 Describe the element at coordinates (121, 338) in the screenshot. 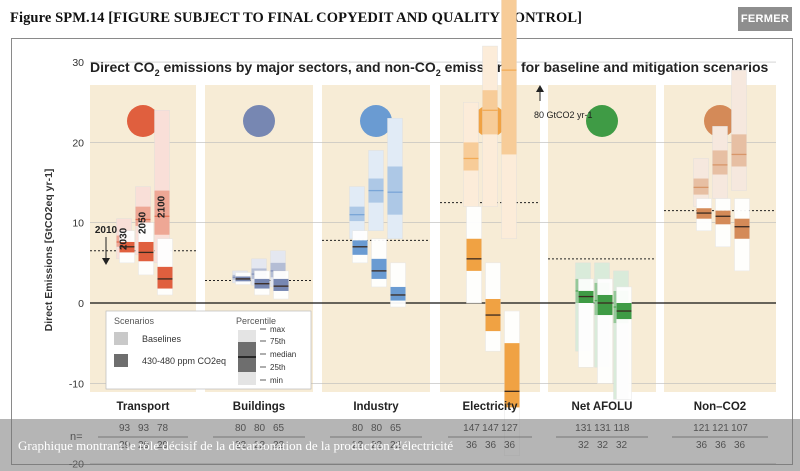

I see `legend-baseline-swatch` at that location.